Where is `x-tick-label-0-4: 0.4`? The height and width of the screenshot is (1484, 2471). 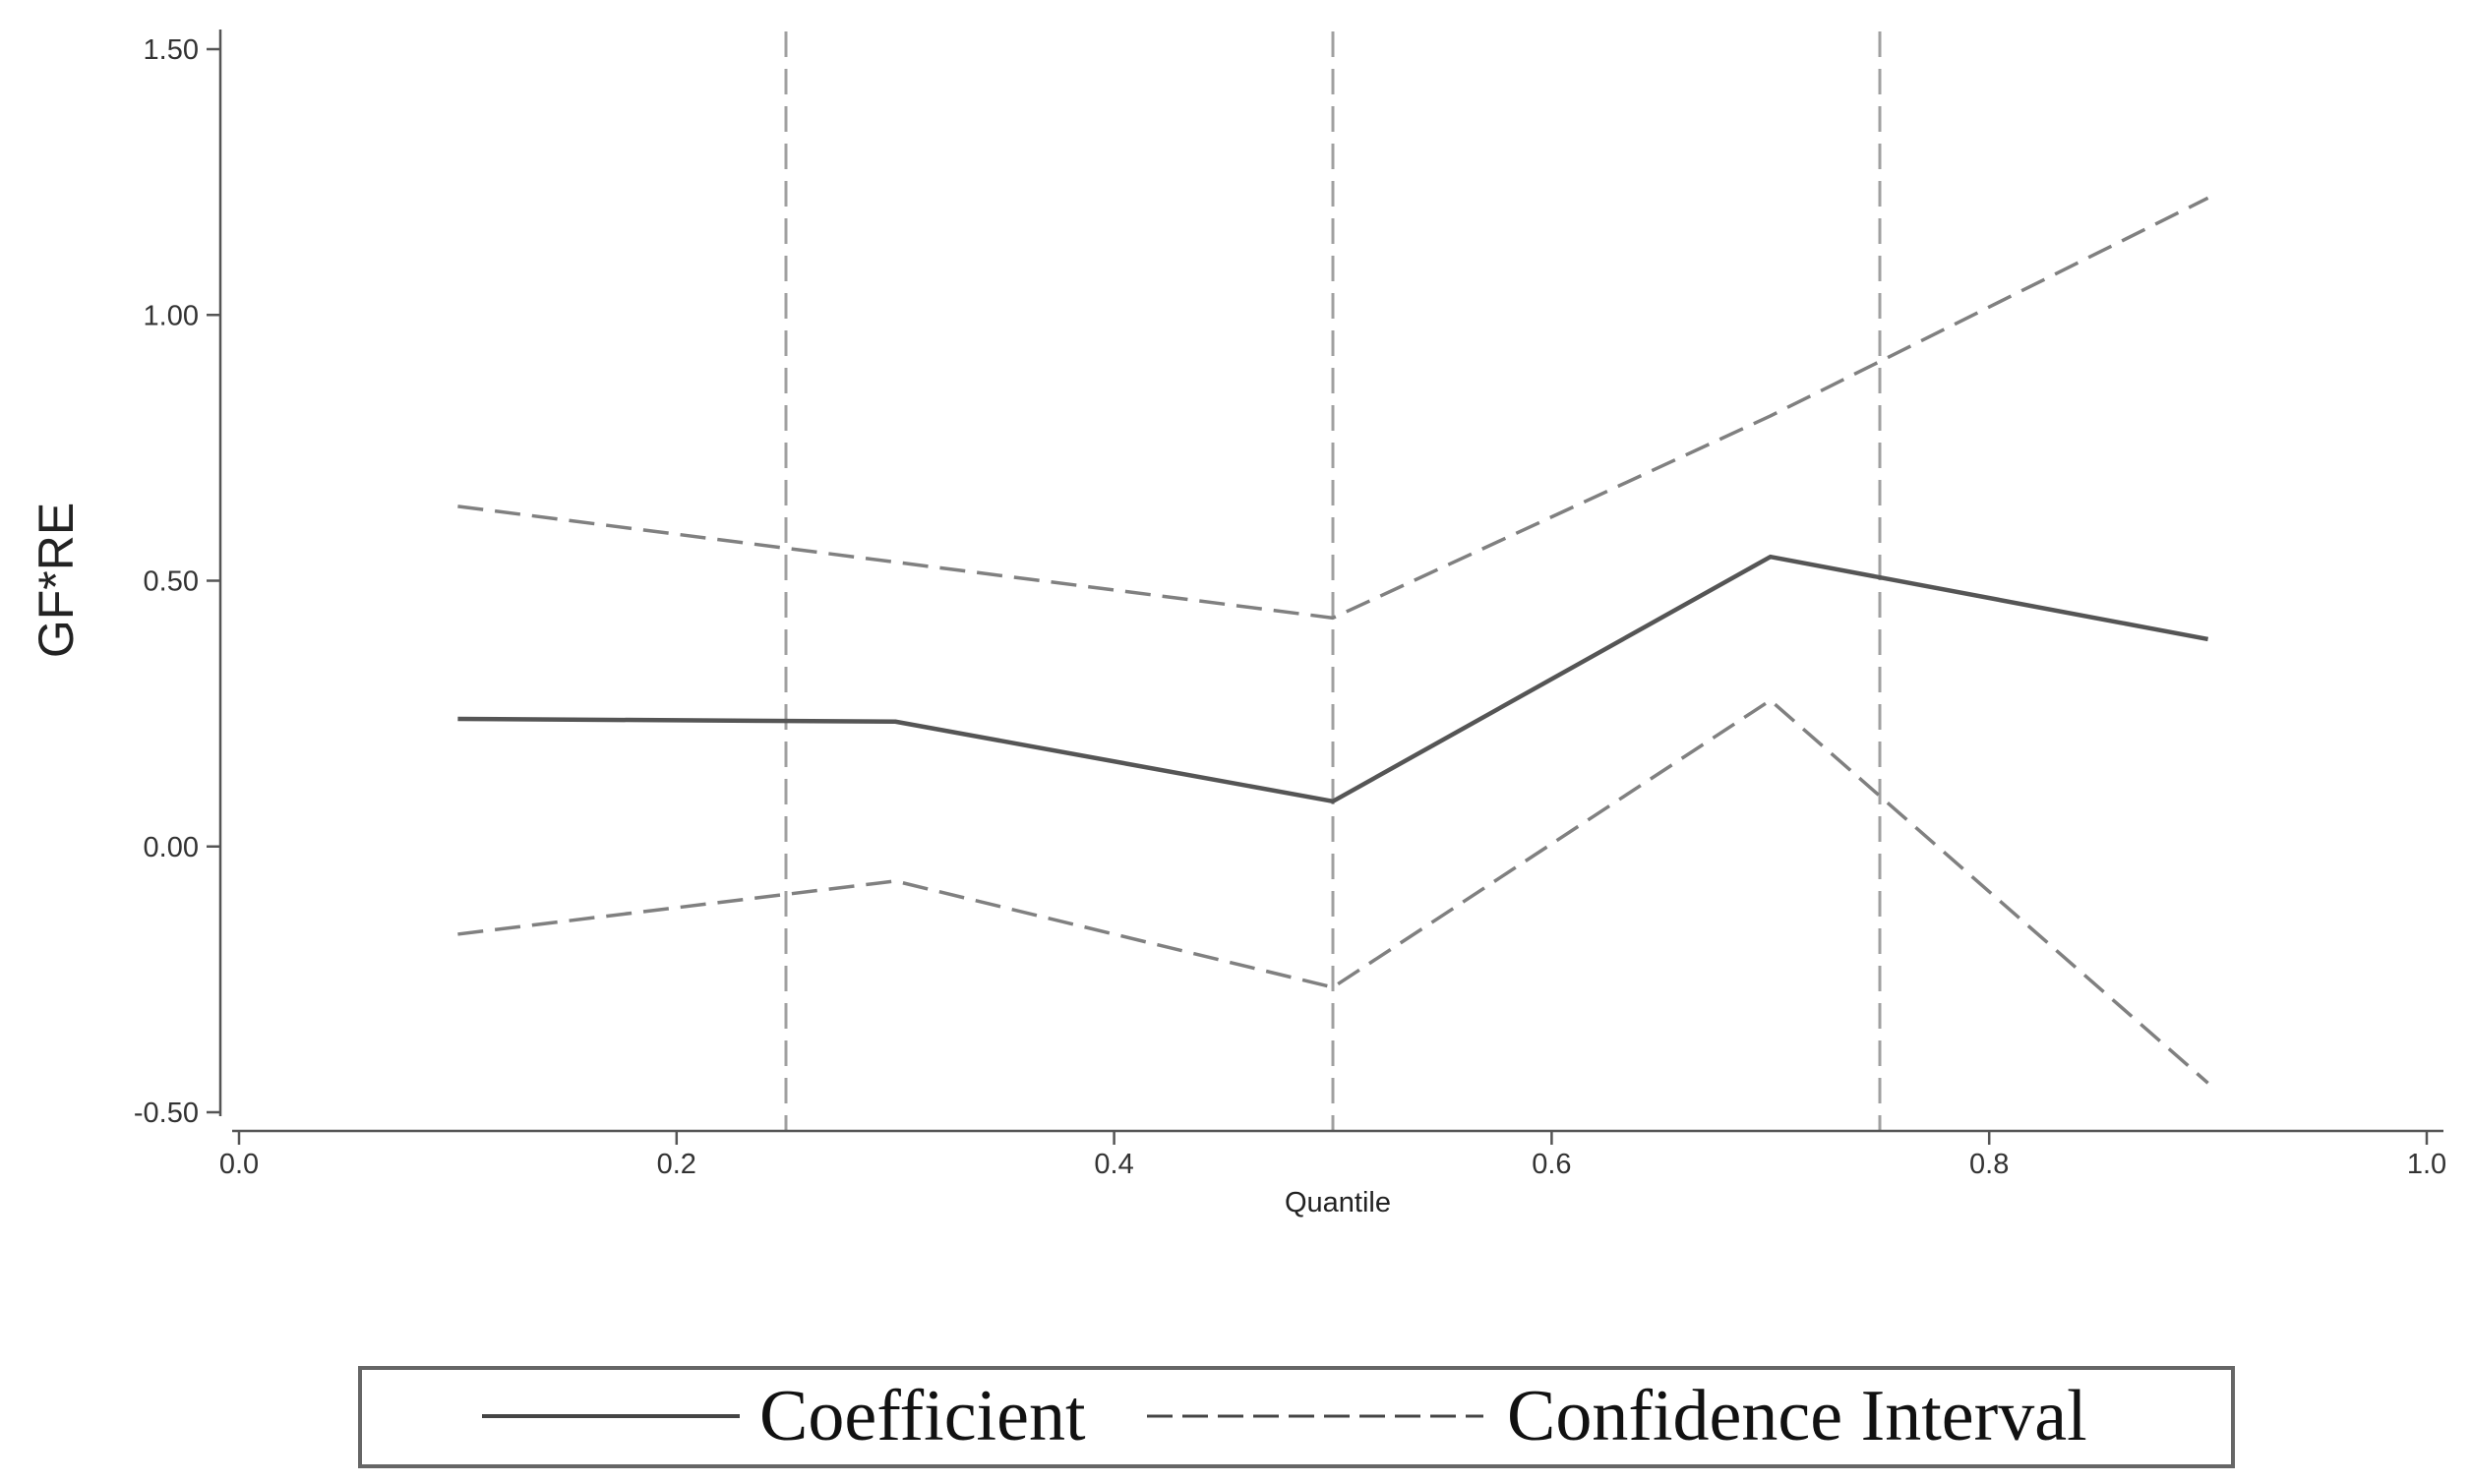 x-tick-label-0-4: 0.4 is located at coordinates (1113, 1164).